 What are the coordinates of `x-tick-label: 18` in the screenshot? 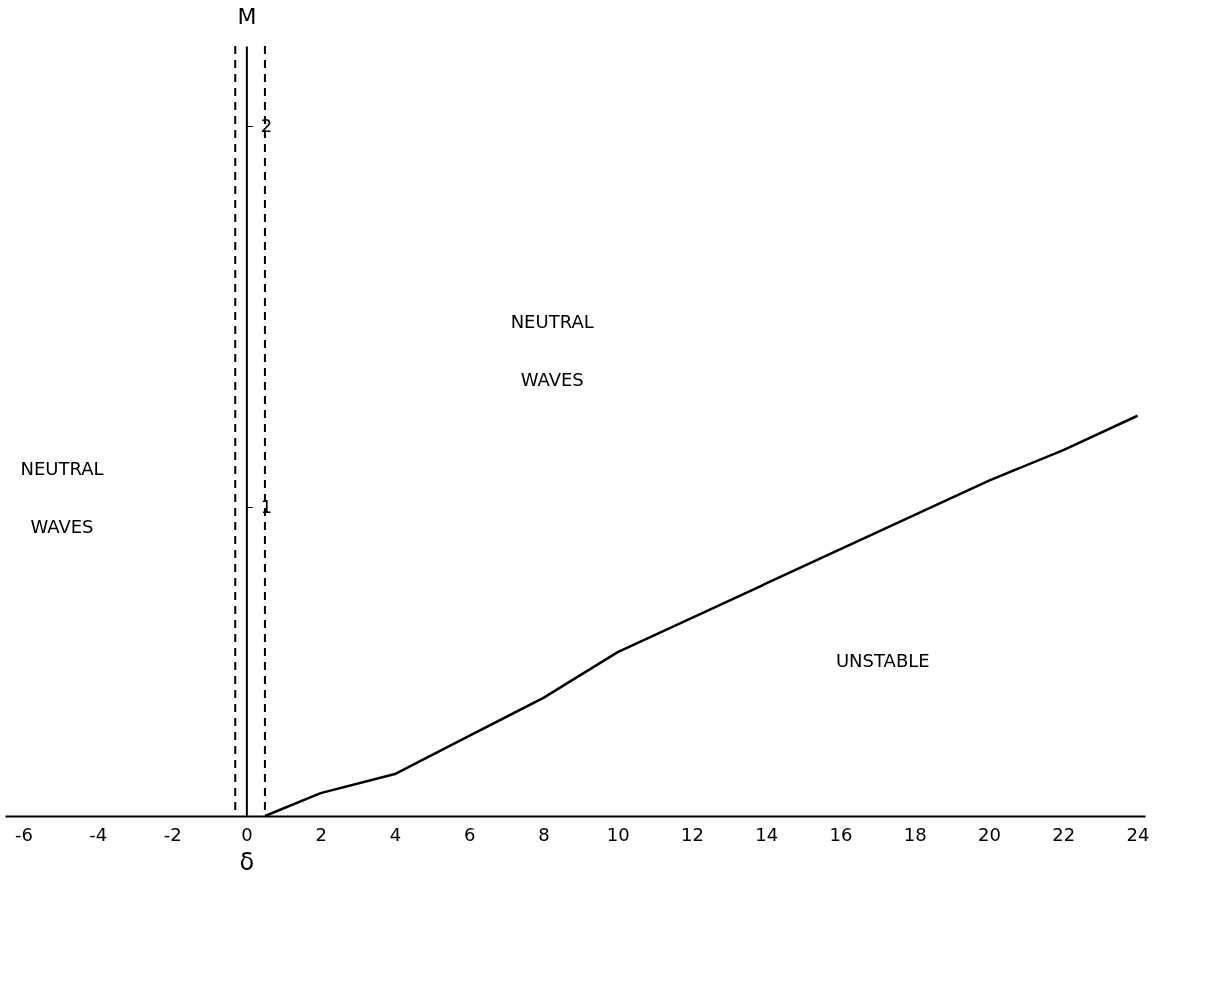 It's located at (915, 834).